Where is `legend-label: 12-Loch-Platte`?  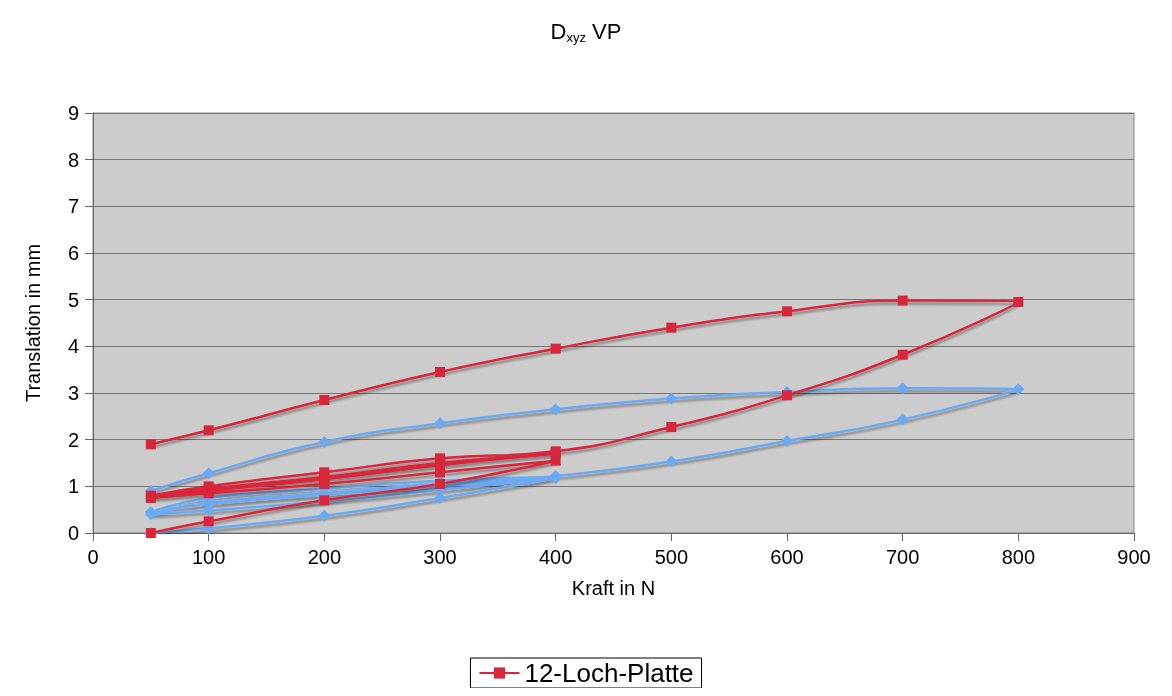
legend-label: 12-Loch-Platte is located at coordinates (609, 673).